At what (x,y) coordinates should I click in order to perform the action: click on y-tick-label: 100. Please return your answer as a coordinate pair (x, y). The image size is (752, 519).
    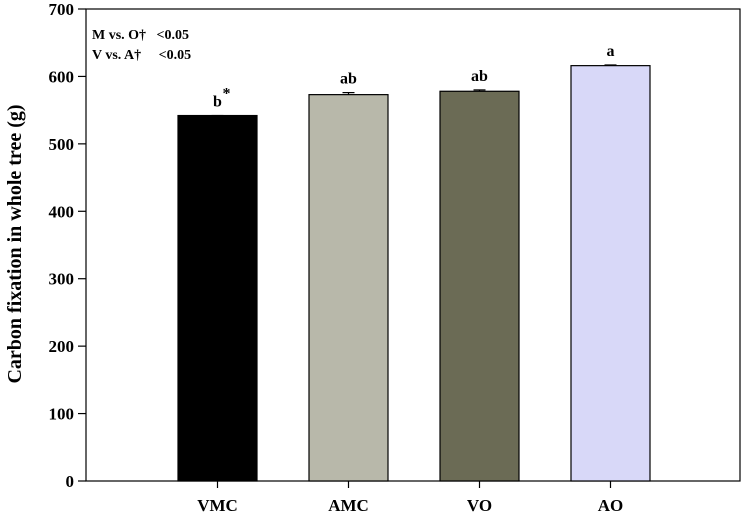
    Looking at the image, I should click on (62, 414).